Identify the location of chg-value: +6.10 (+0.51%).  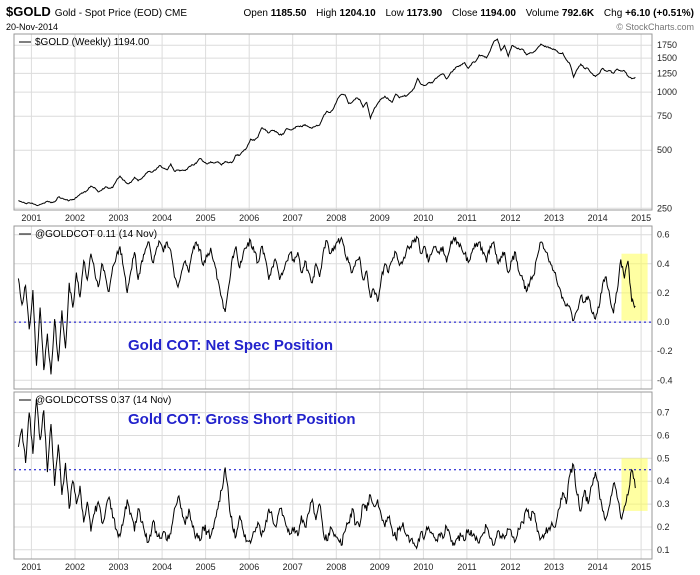
(659, 13).